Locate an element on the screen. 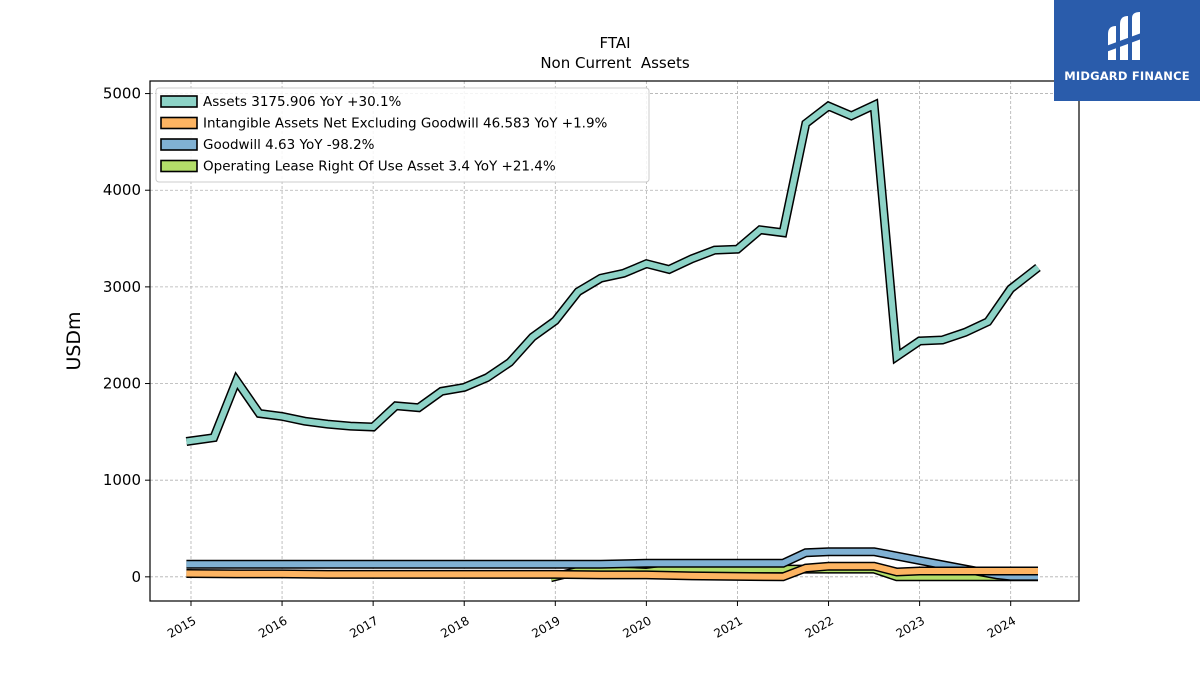 The width and height of the screenshot is (1200, 675). y-tick-label: 0 is located at coordinates (136, 577).